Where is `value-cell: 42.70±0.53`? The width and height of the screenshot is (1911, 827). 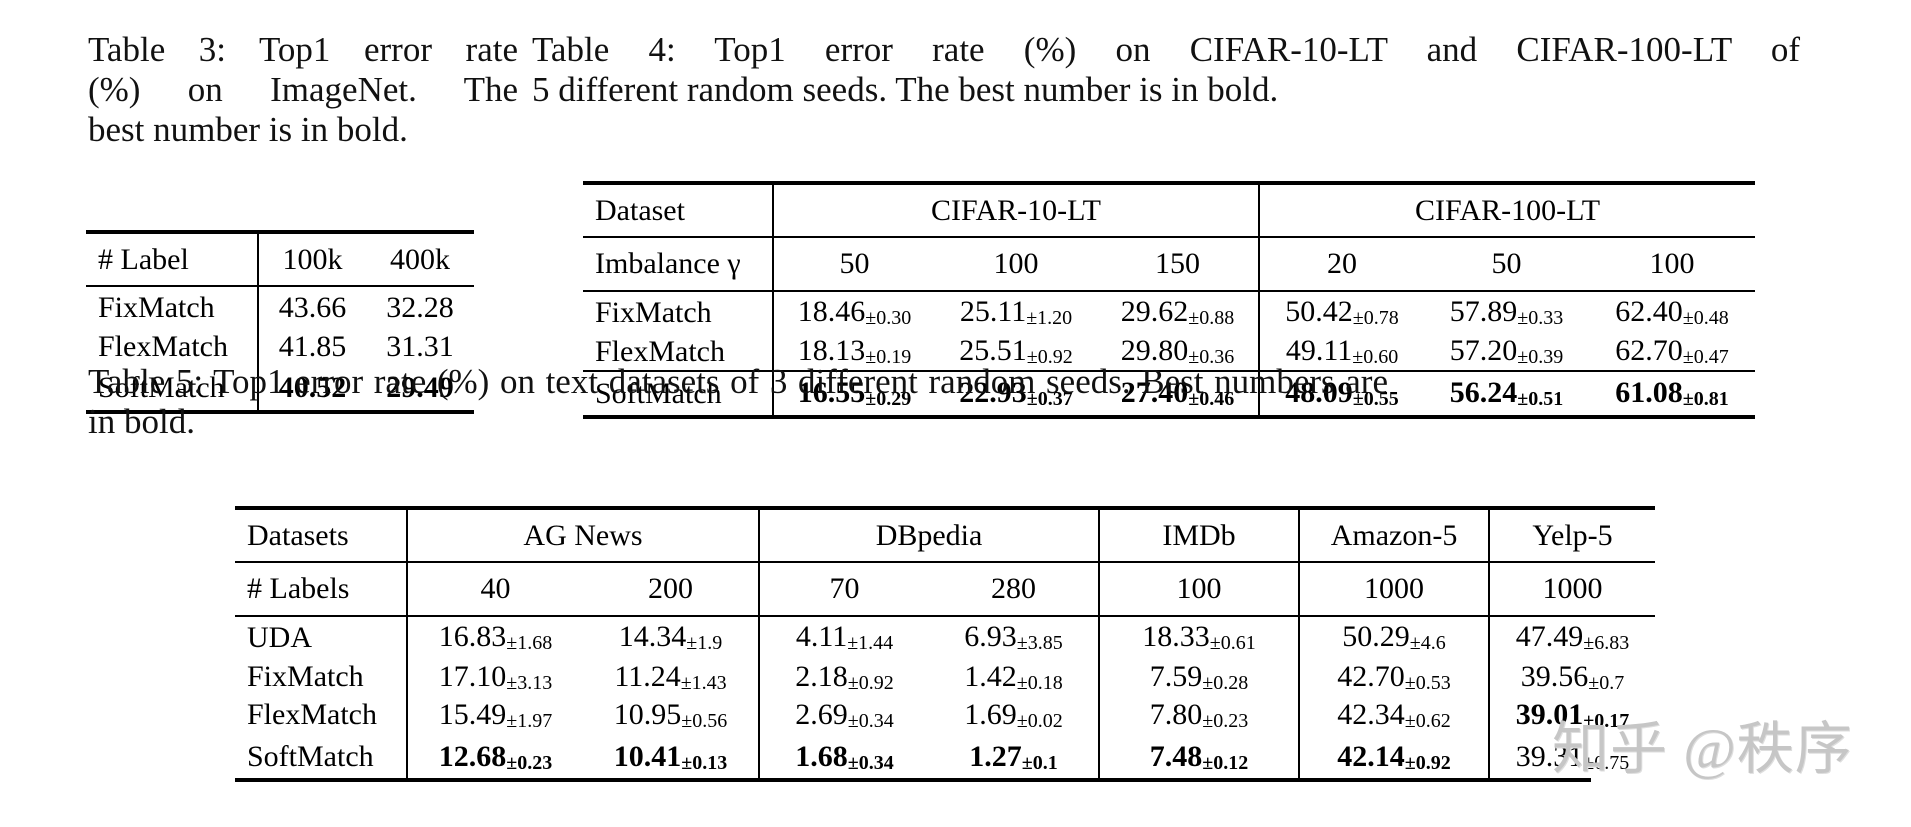 value-cell: 42.70±0.53 is located at coordinates (1394, 677).